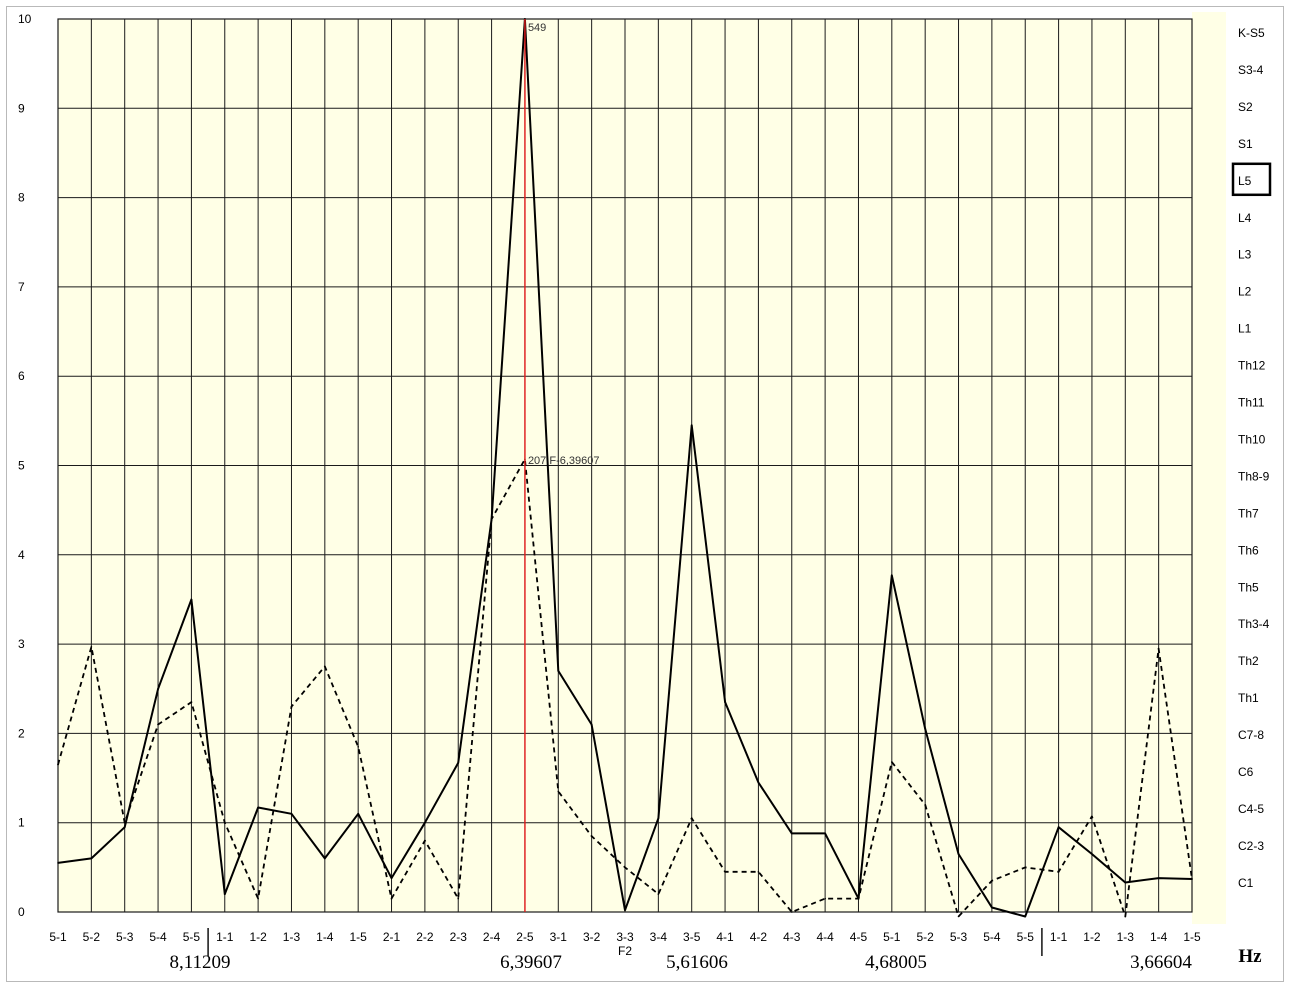 This screenshot has width=1290, height=986. I want to click on unit-label: Hz, so click(1250, 956).